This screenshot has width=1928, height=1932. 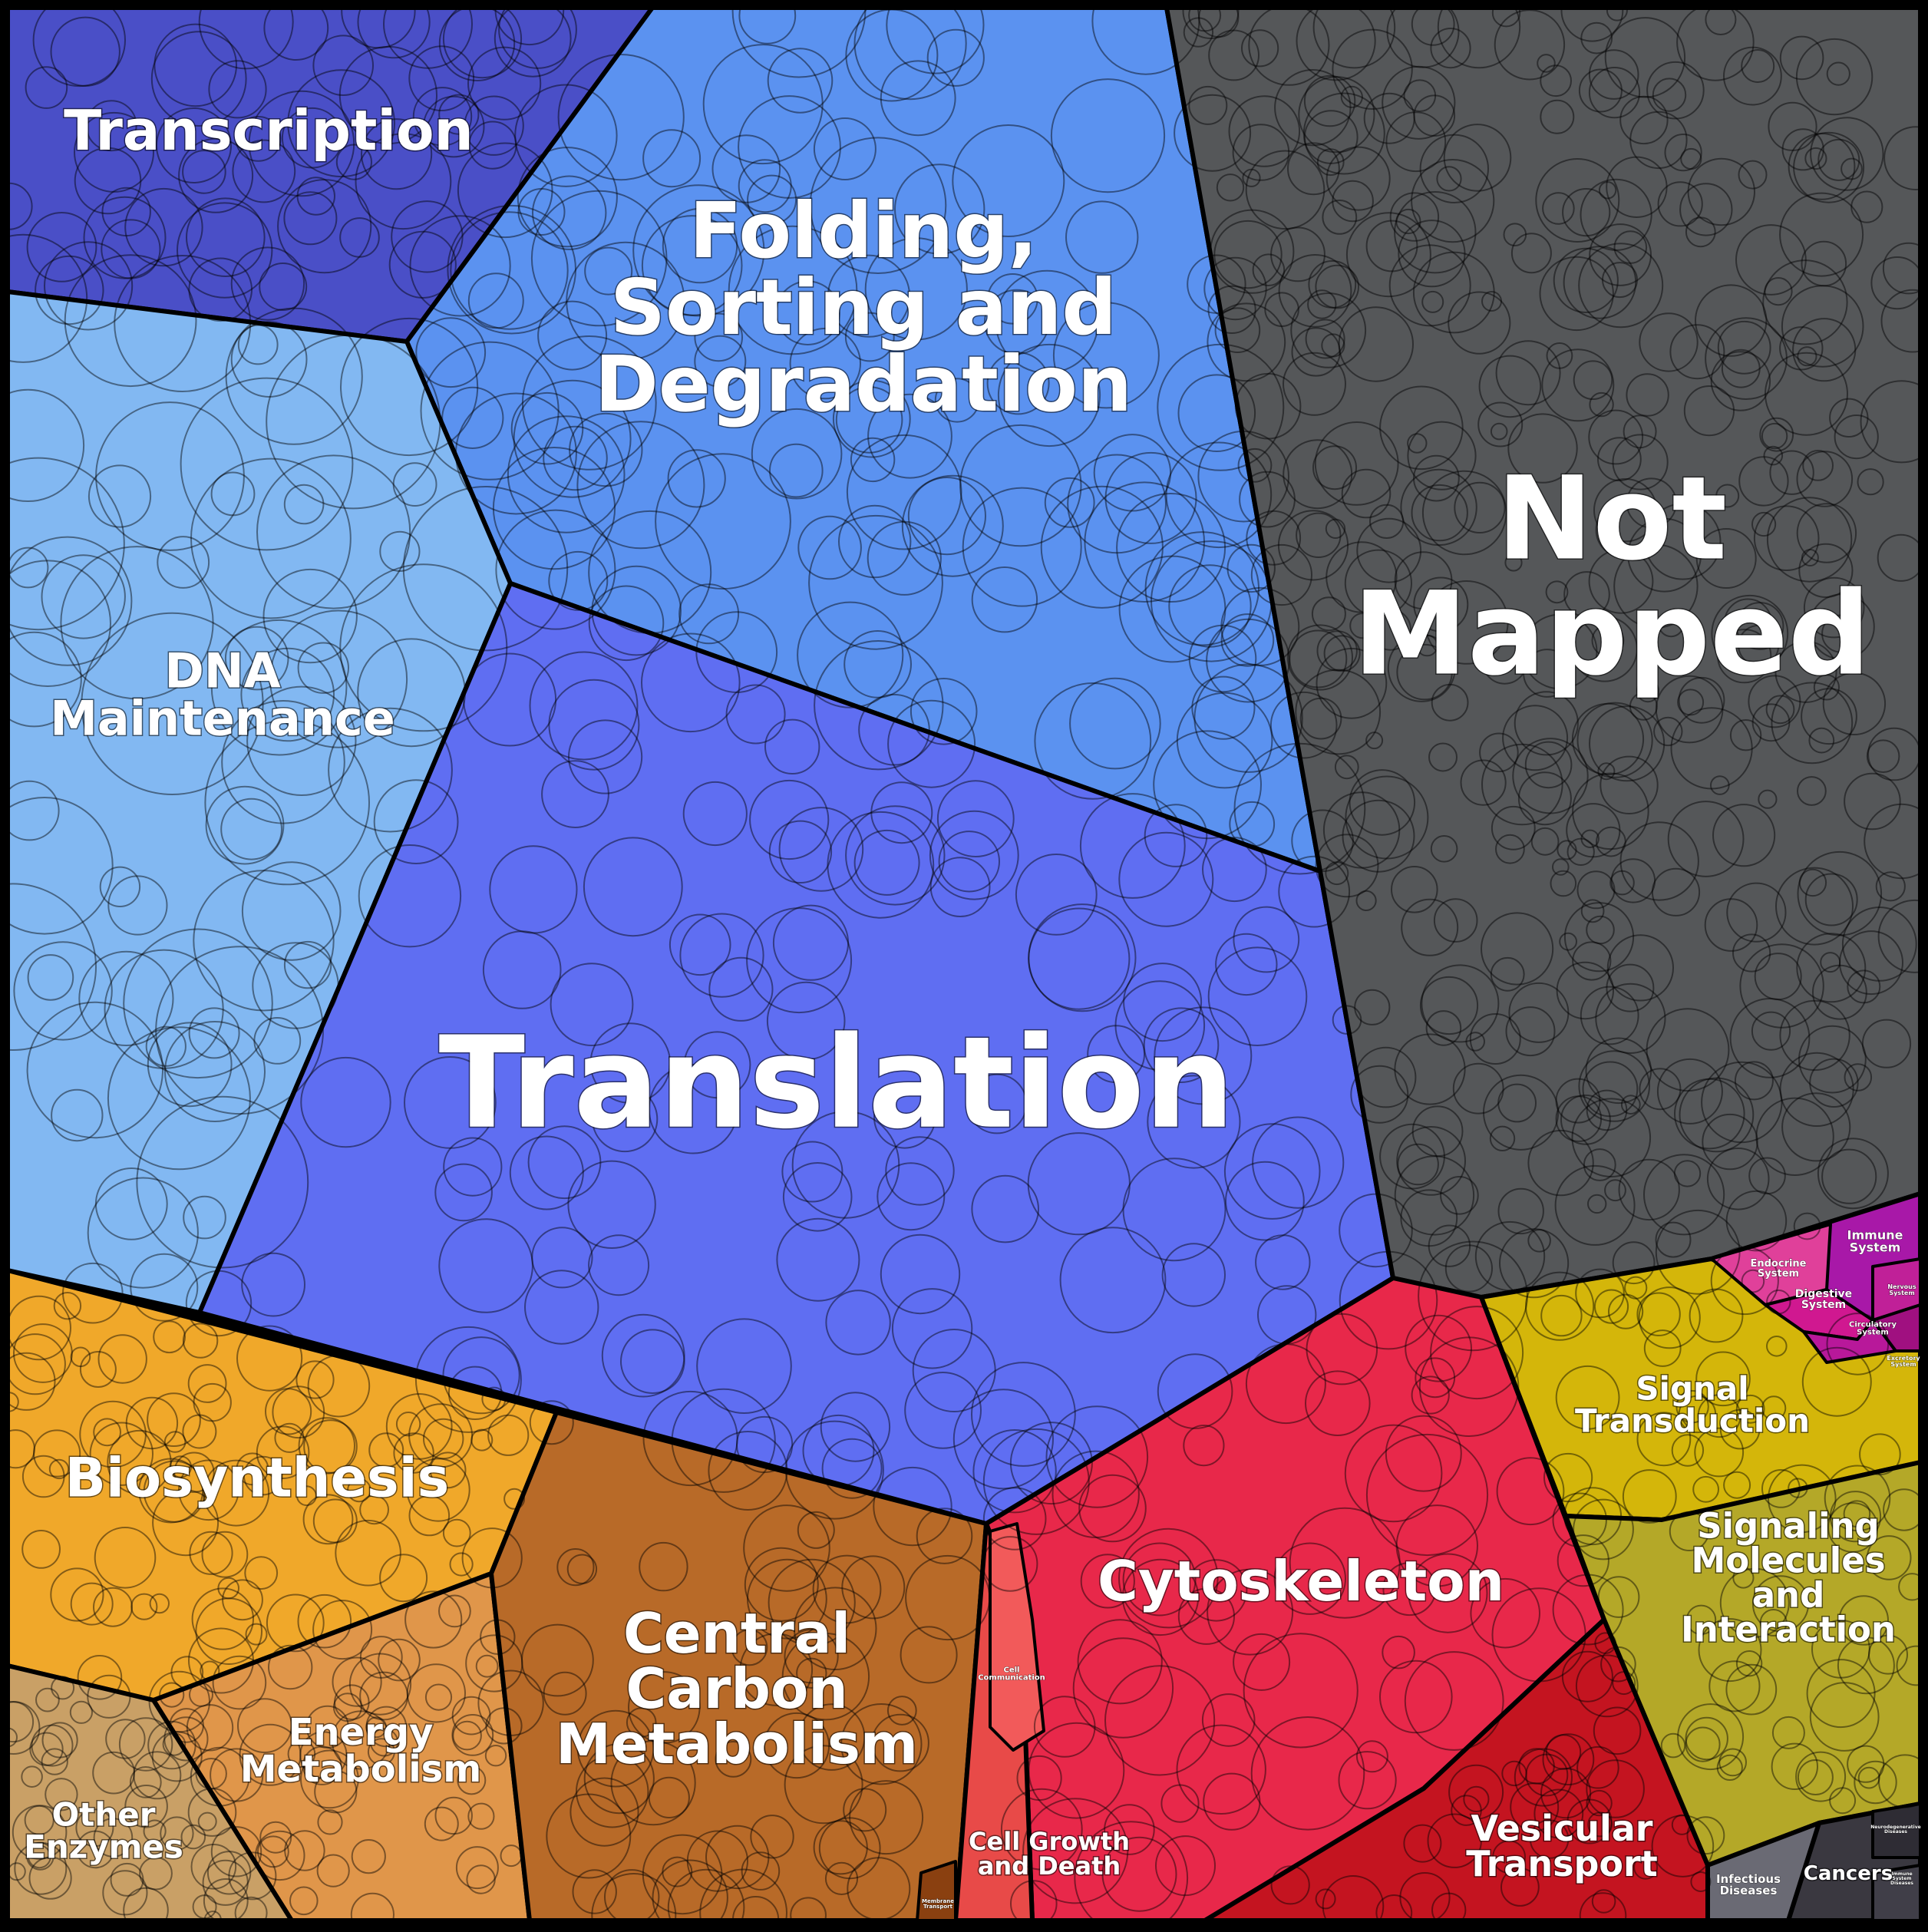 I want to click on label-signaling-molecules-line-3: Interaction, so click(x=1788, y=1629).